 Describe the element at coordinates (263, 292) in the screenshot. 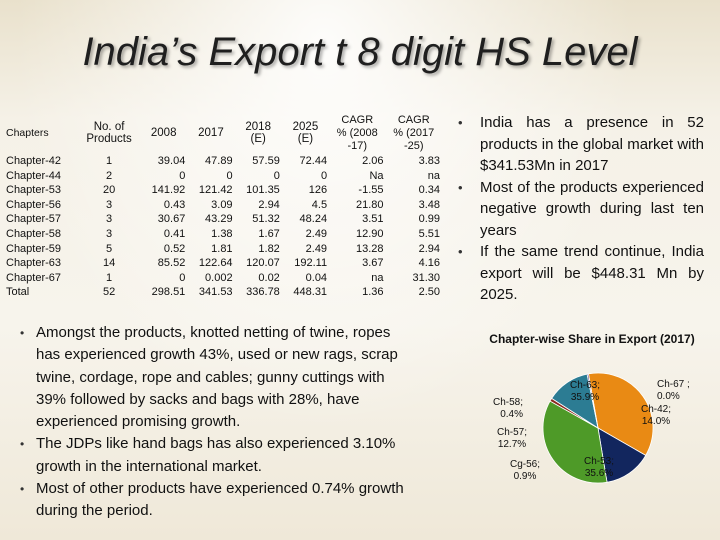

I see `table-cell: 336.78` at that location.